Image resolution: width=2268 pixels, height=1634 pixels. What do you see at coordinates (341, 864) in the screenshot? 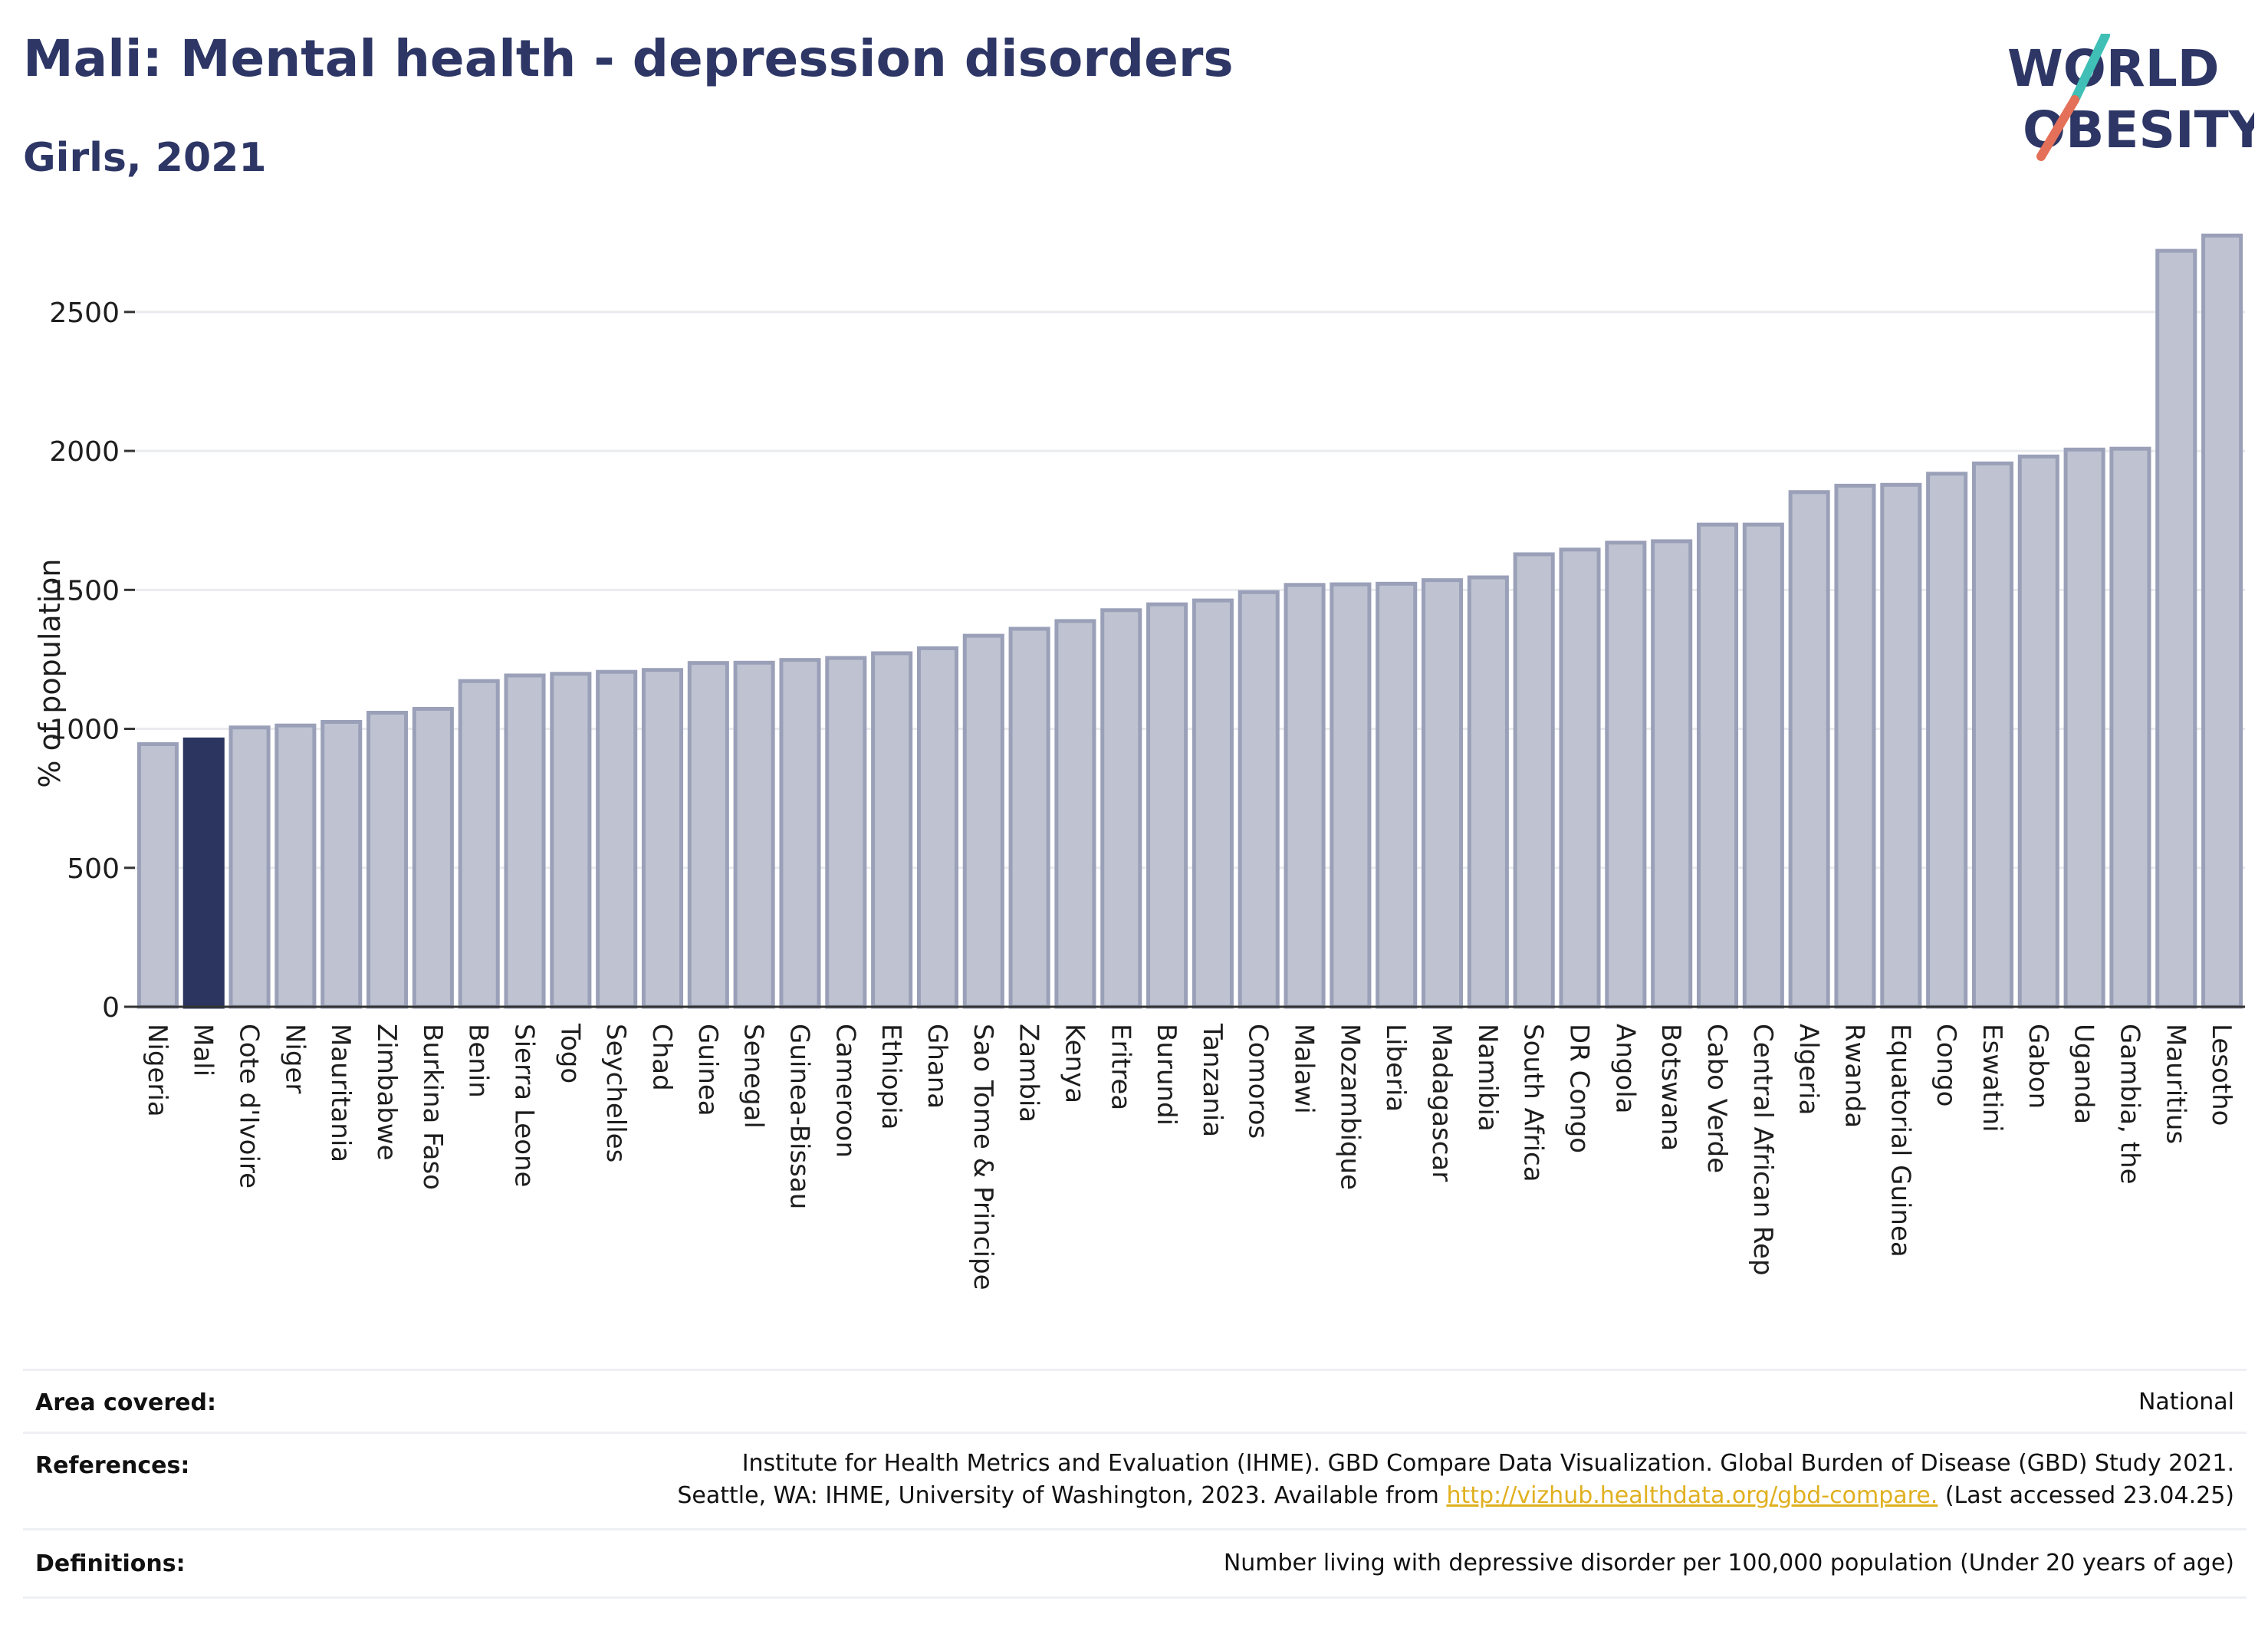
I see `bar-mauritania` at bounding box center [341, 864].